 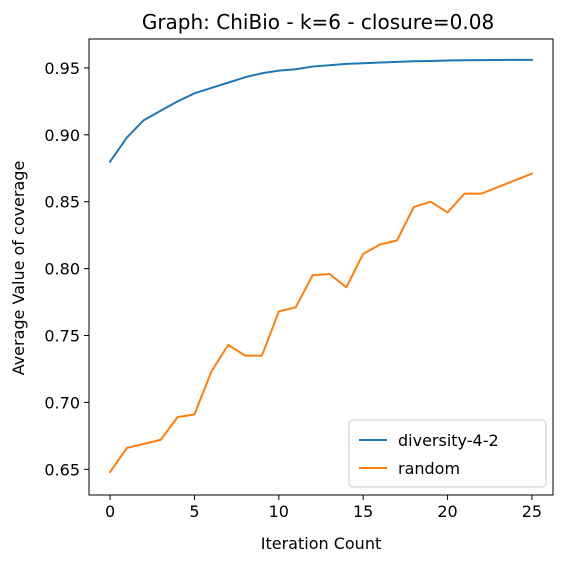 I want to click on legend-label-0: diversity-4-2, so click(x=448, y=440).